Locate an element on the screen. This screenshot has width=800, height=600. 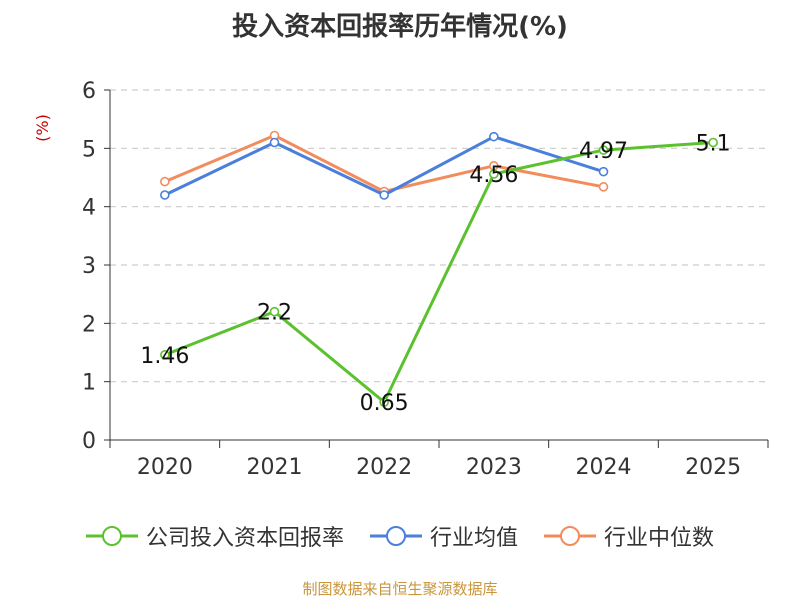
data-label: 4.56 is located at coordinates (493, 175).